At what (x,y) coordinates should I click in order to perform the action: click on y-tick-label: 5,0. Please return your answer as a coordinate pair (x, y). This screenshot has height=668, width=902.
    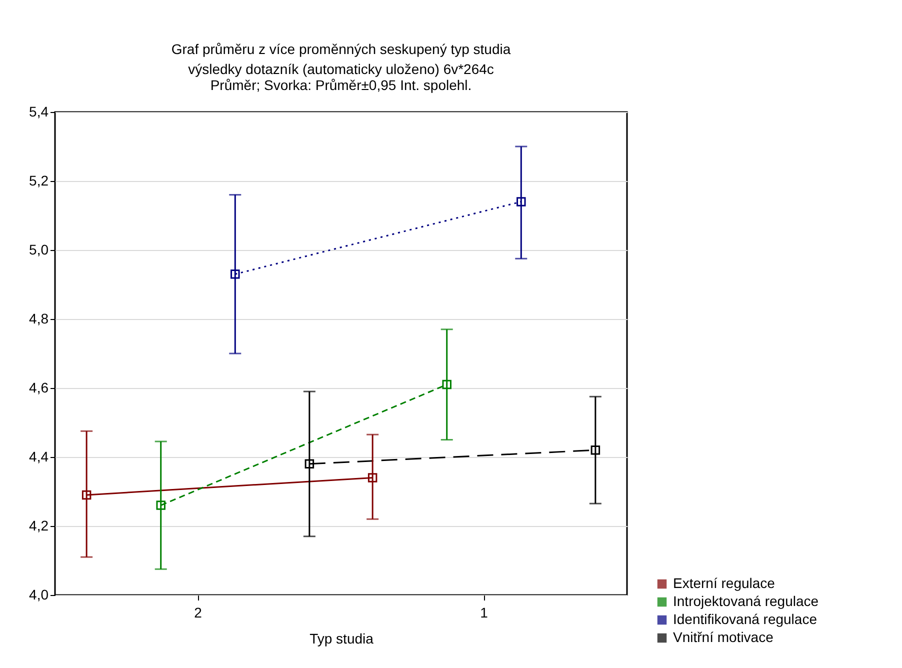
    Looking at the image, I should click on (39, 250).